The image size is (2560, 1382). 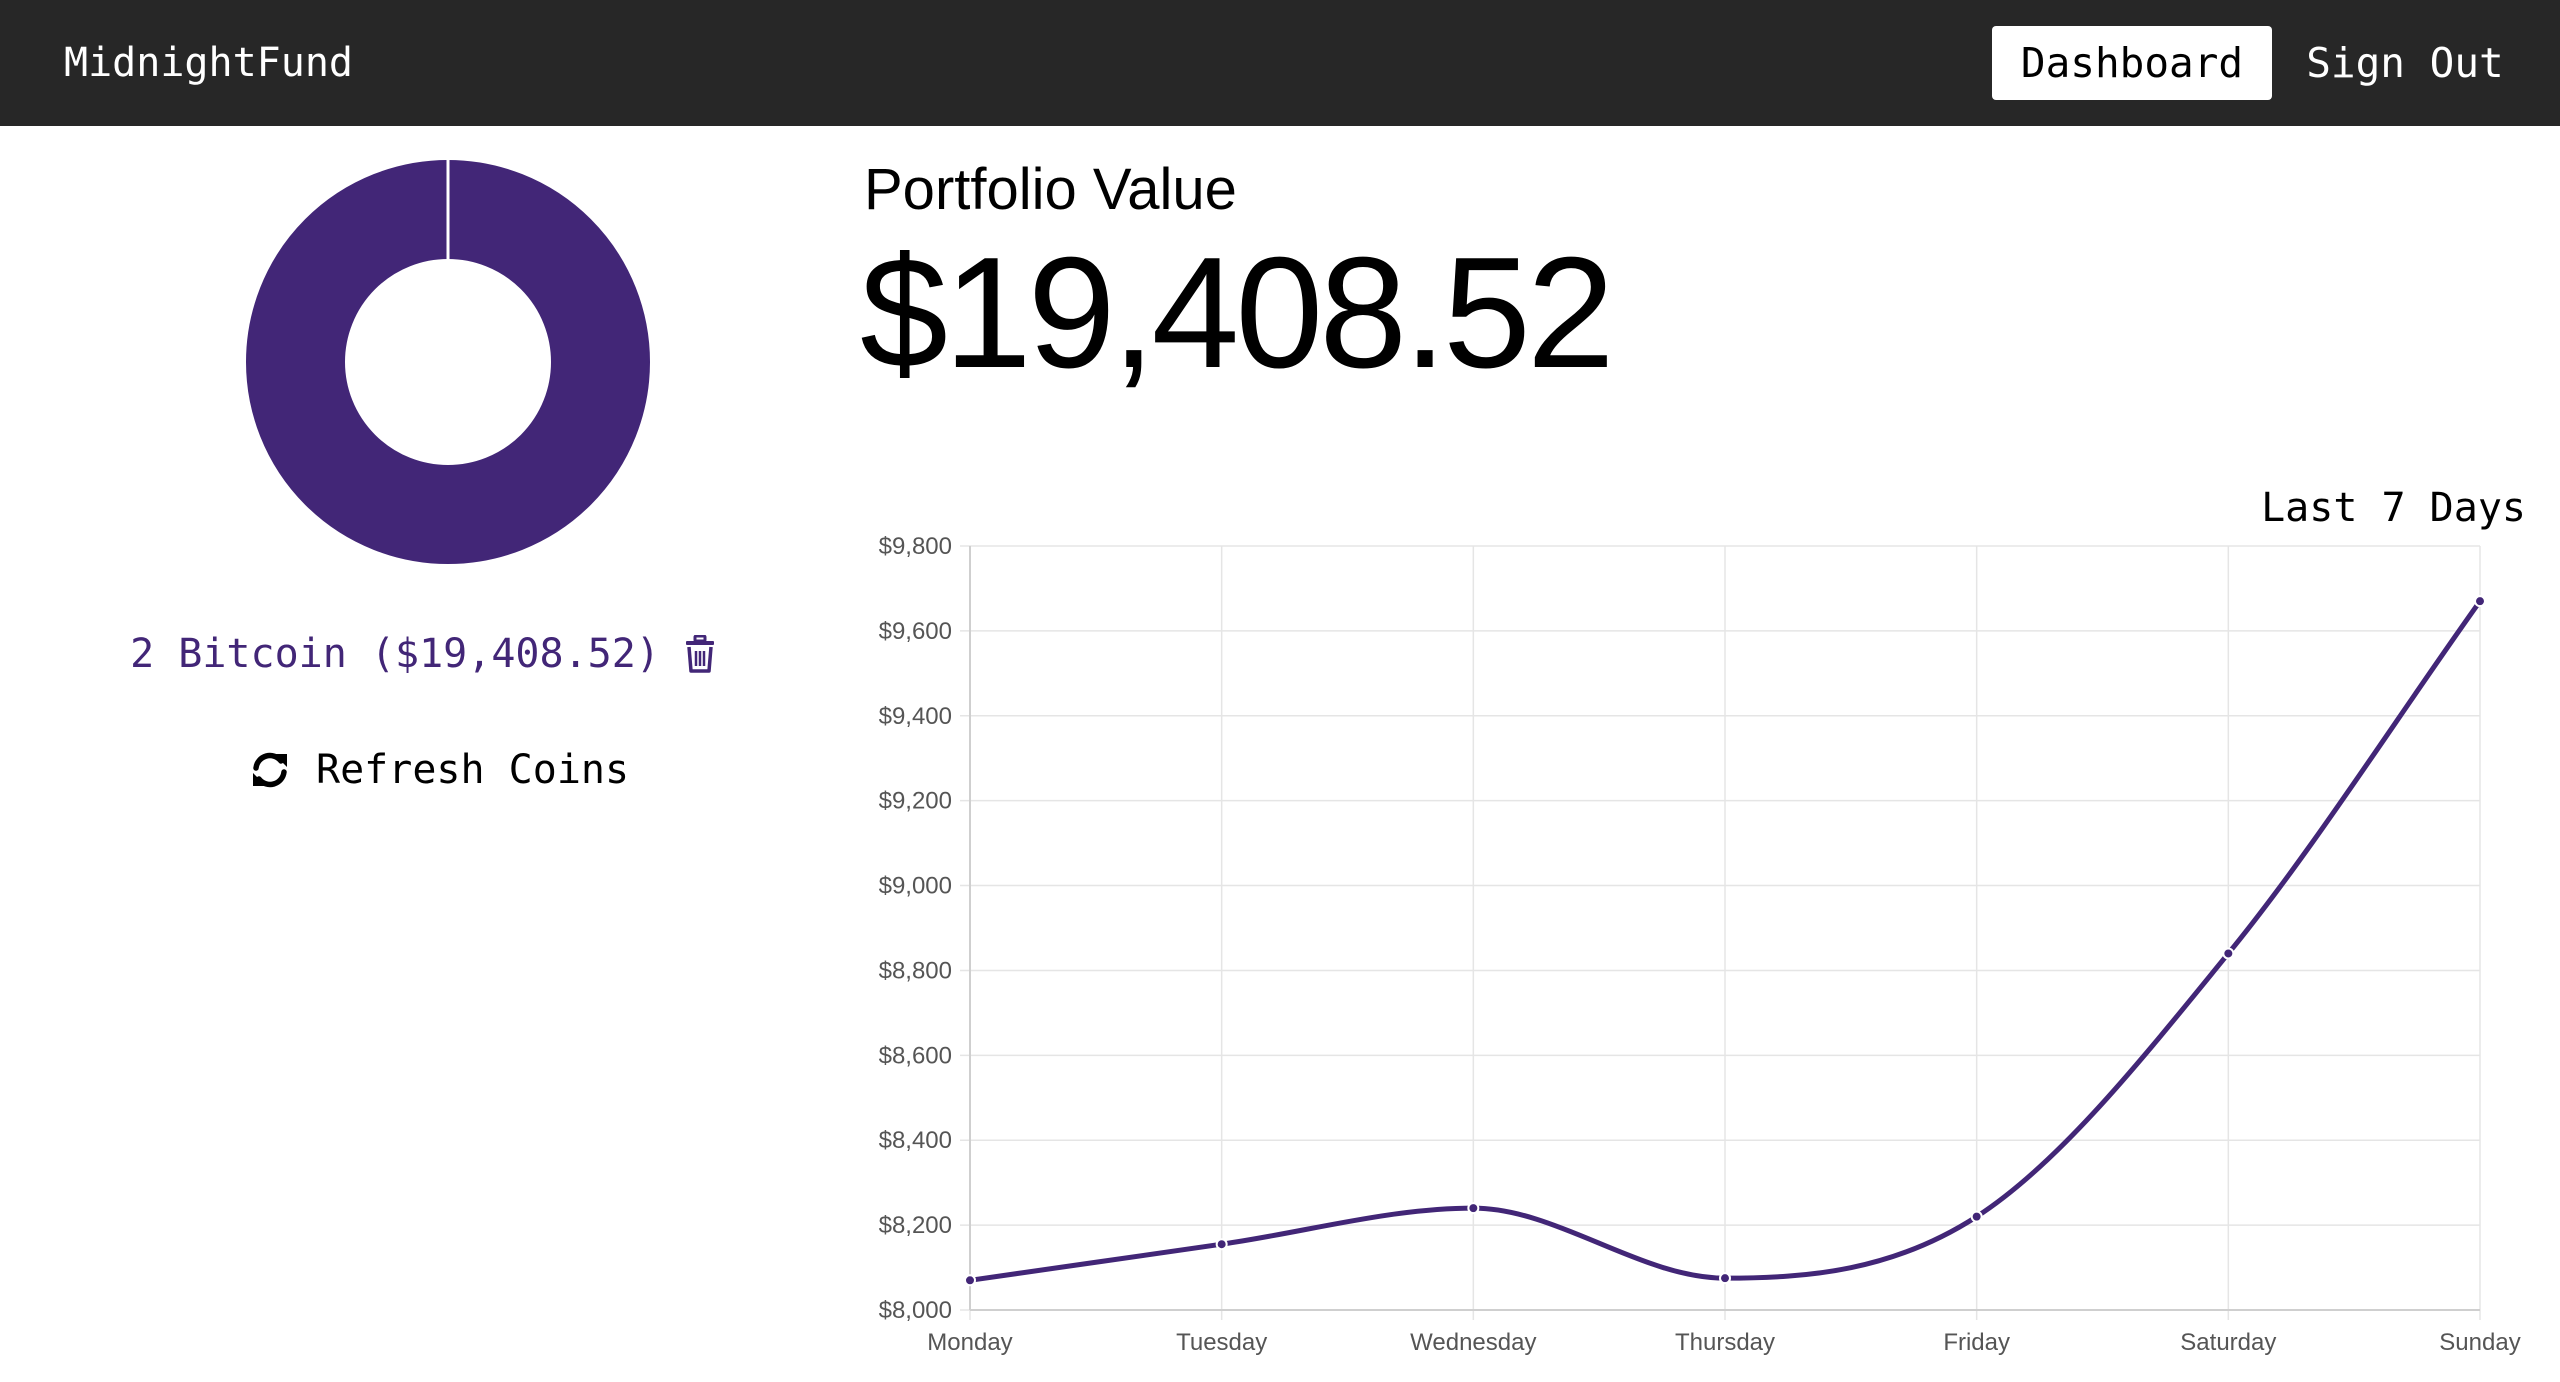 I want to click on x-tick-label: Wednesday, so click(x=1473, y=1342).